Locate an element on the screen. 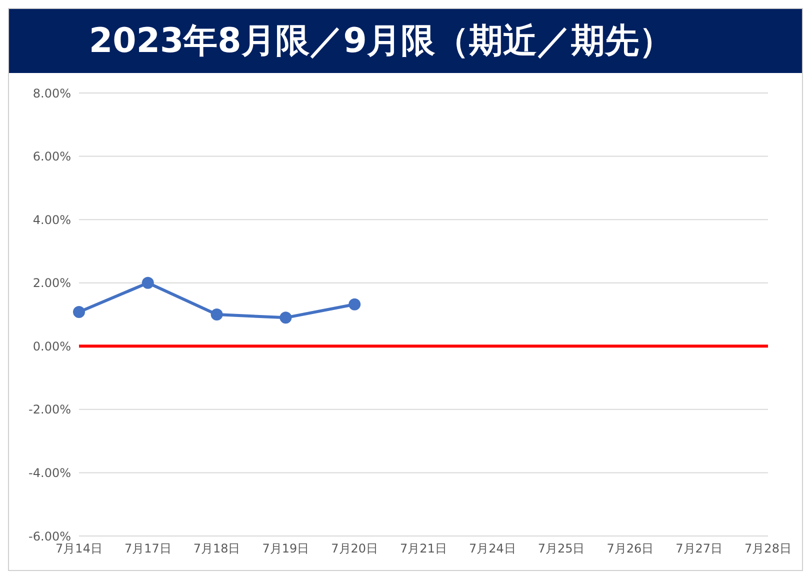 This screenshot has height=579, width=811. y-tick-label: 0.00% is located at coordinates (51, 346).